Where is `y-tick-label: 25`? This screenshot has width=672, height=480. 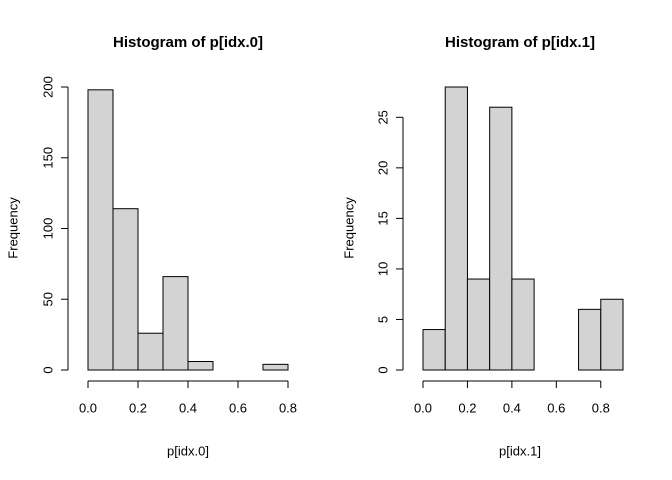 y-tick-label: 25 is located at coordinates (382, 117).